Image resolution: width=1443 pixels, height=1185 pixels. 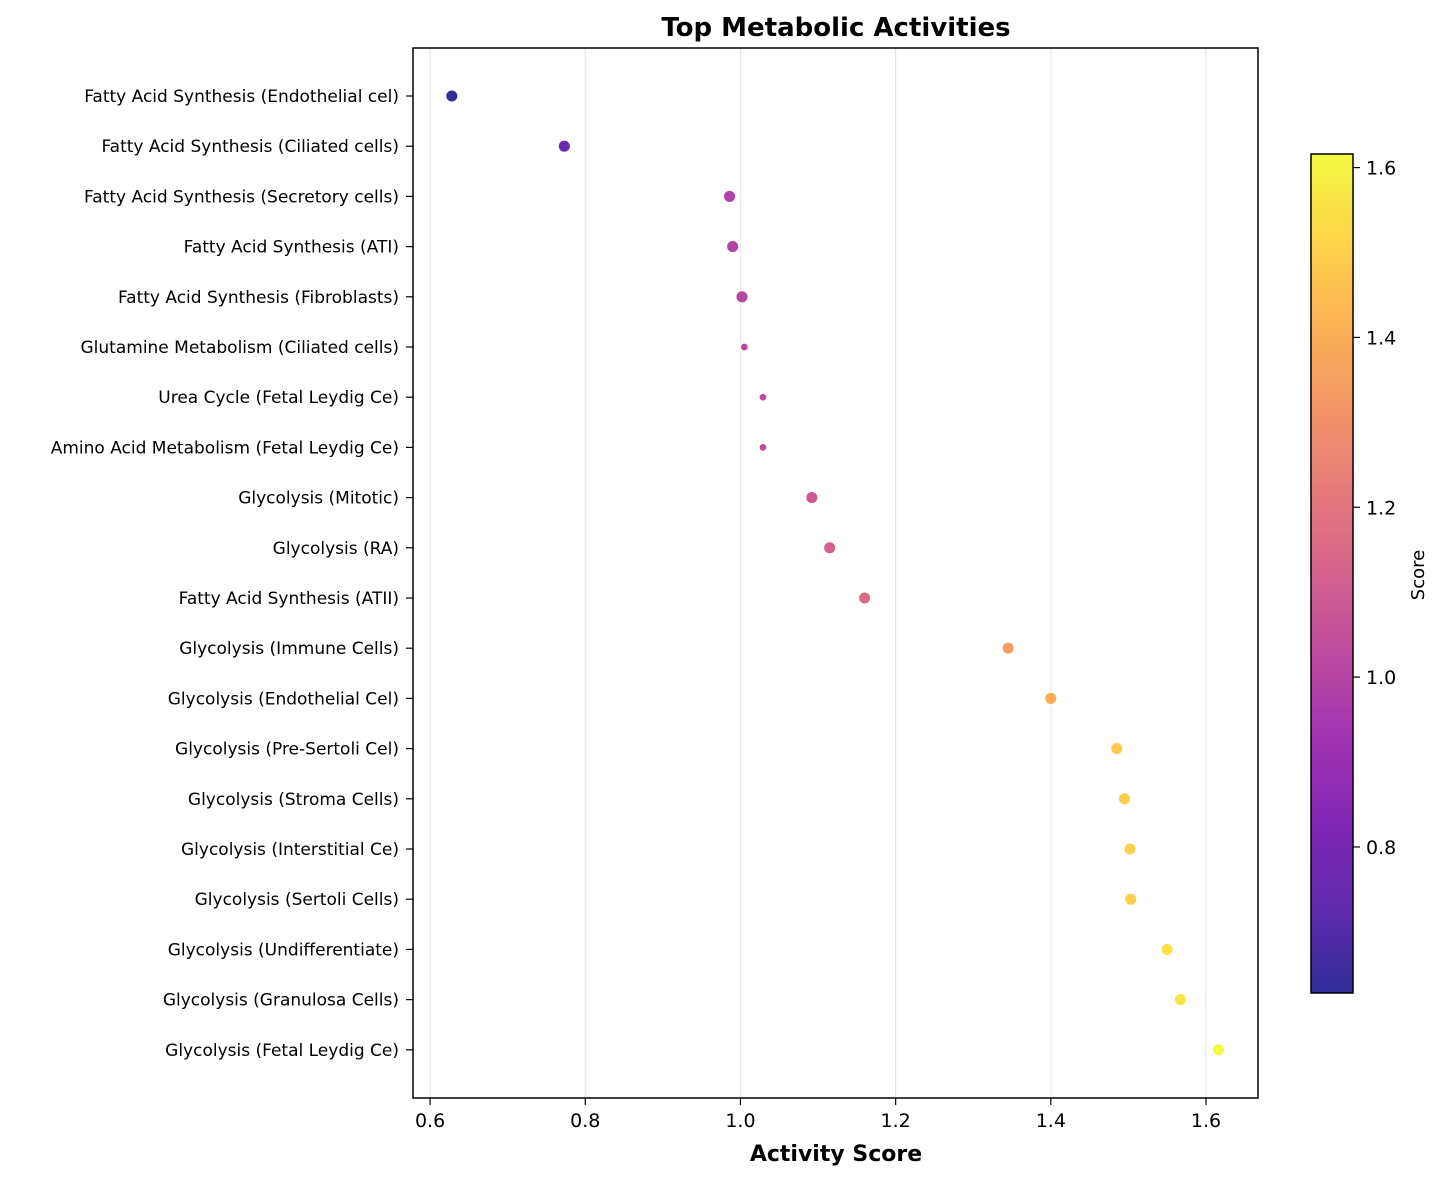 I want to click on x-axis-ticks: 0.6 0.8 1.0 1.2 1.4 1.6, so click(x=818, y=1115).